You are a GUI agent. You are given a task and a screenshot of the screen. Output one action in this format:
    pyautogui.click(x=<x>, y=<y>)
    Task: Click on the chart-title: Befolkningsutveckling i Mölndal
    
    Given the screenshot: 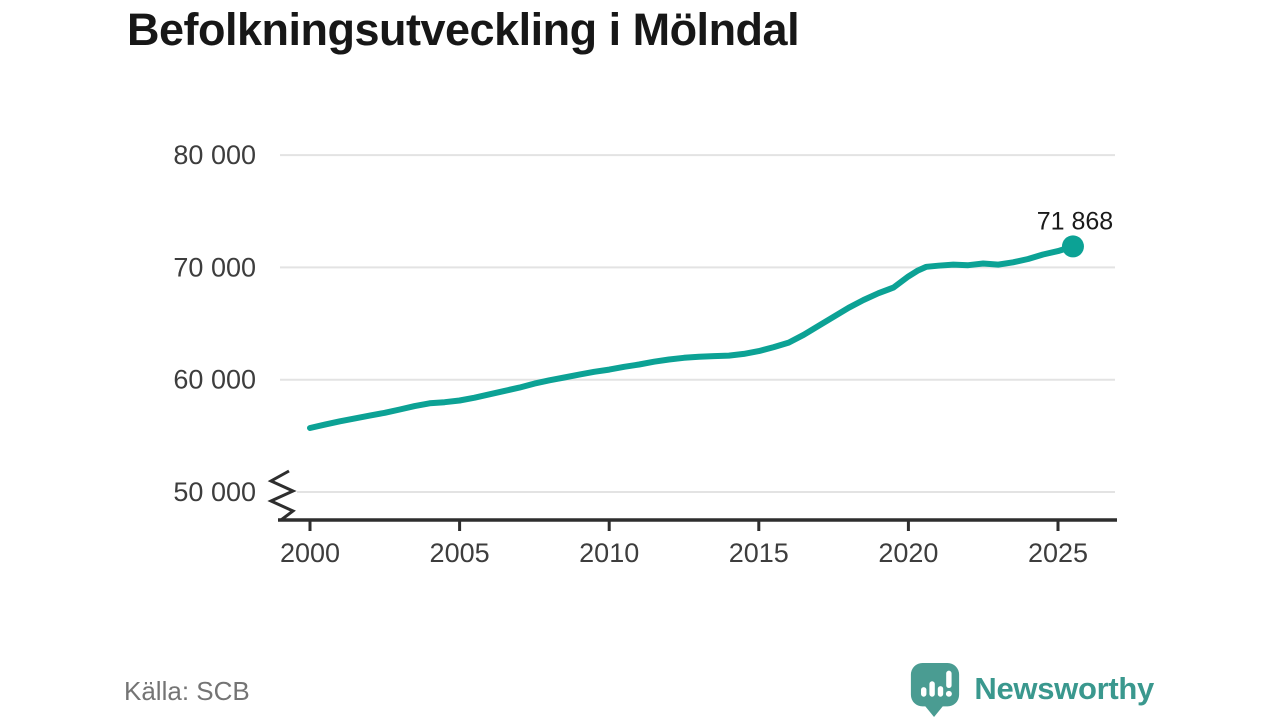 What is the action you would take?
    pyautogui.click(x=463, y=29)
    